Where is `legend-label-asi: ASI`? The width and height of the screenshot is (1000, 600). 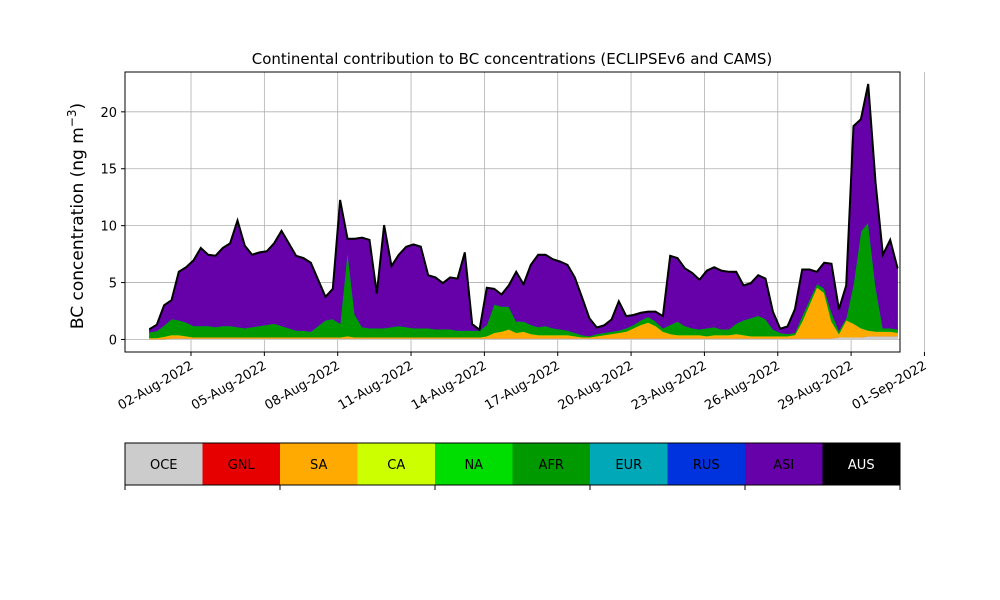 legend-label-asi: ASI is located at coordinates (783, 465).